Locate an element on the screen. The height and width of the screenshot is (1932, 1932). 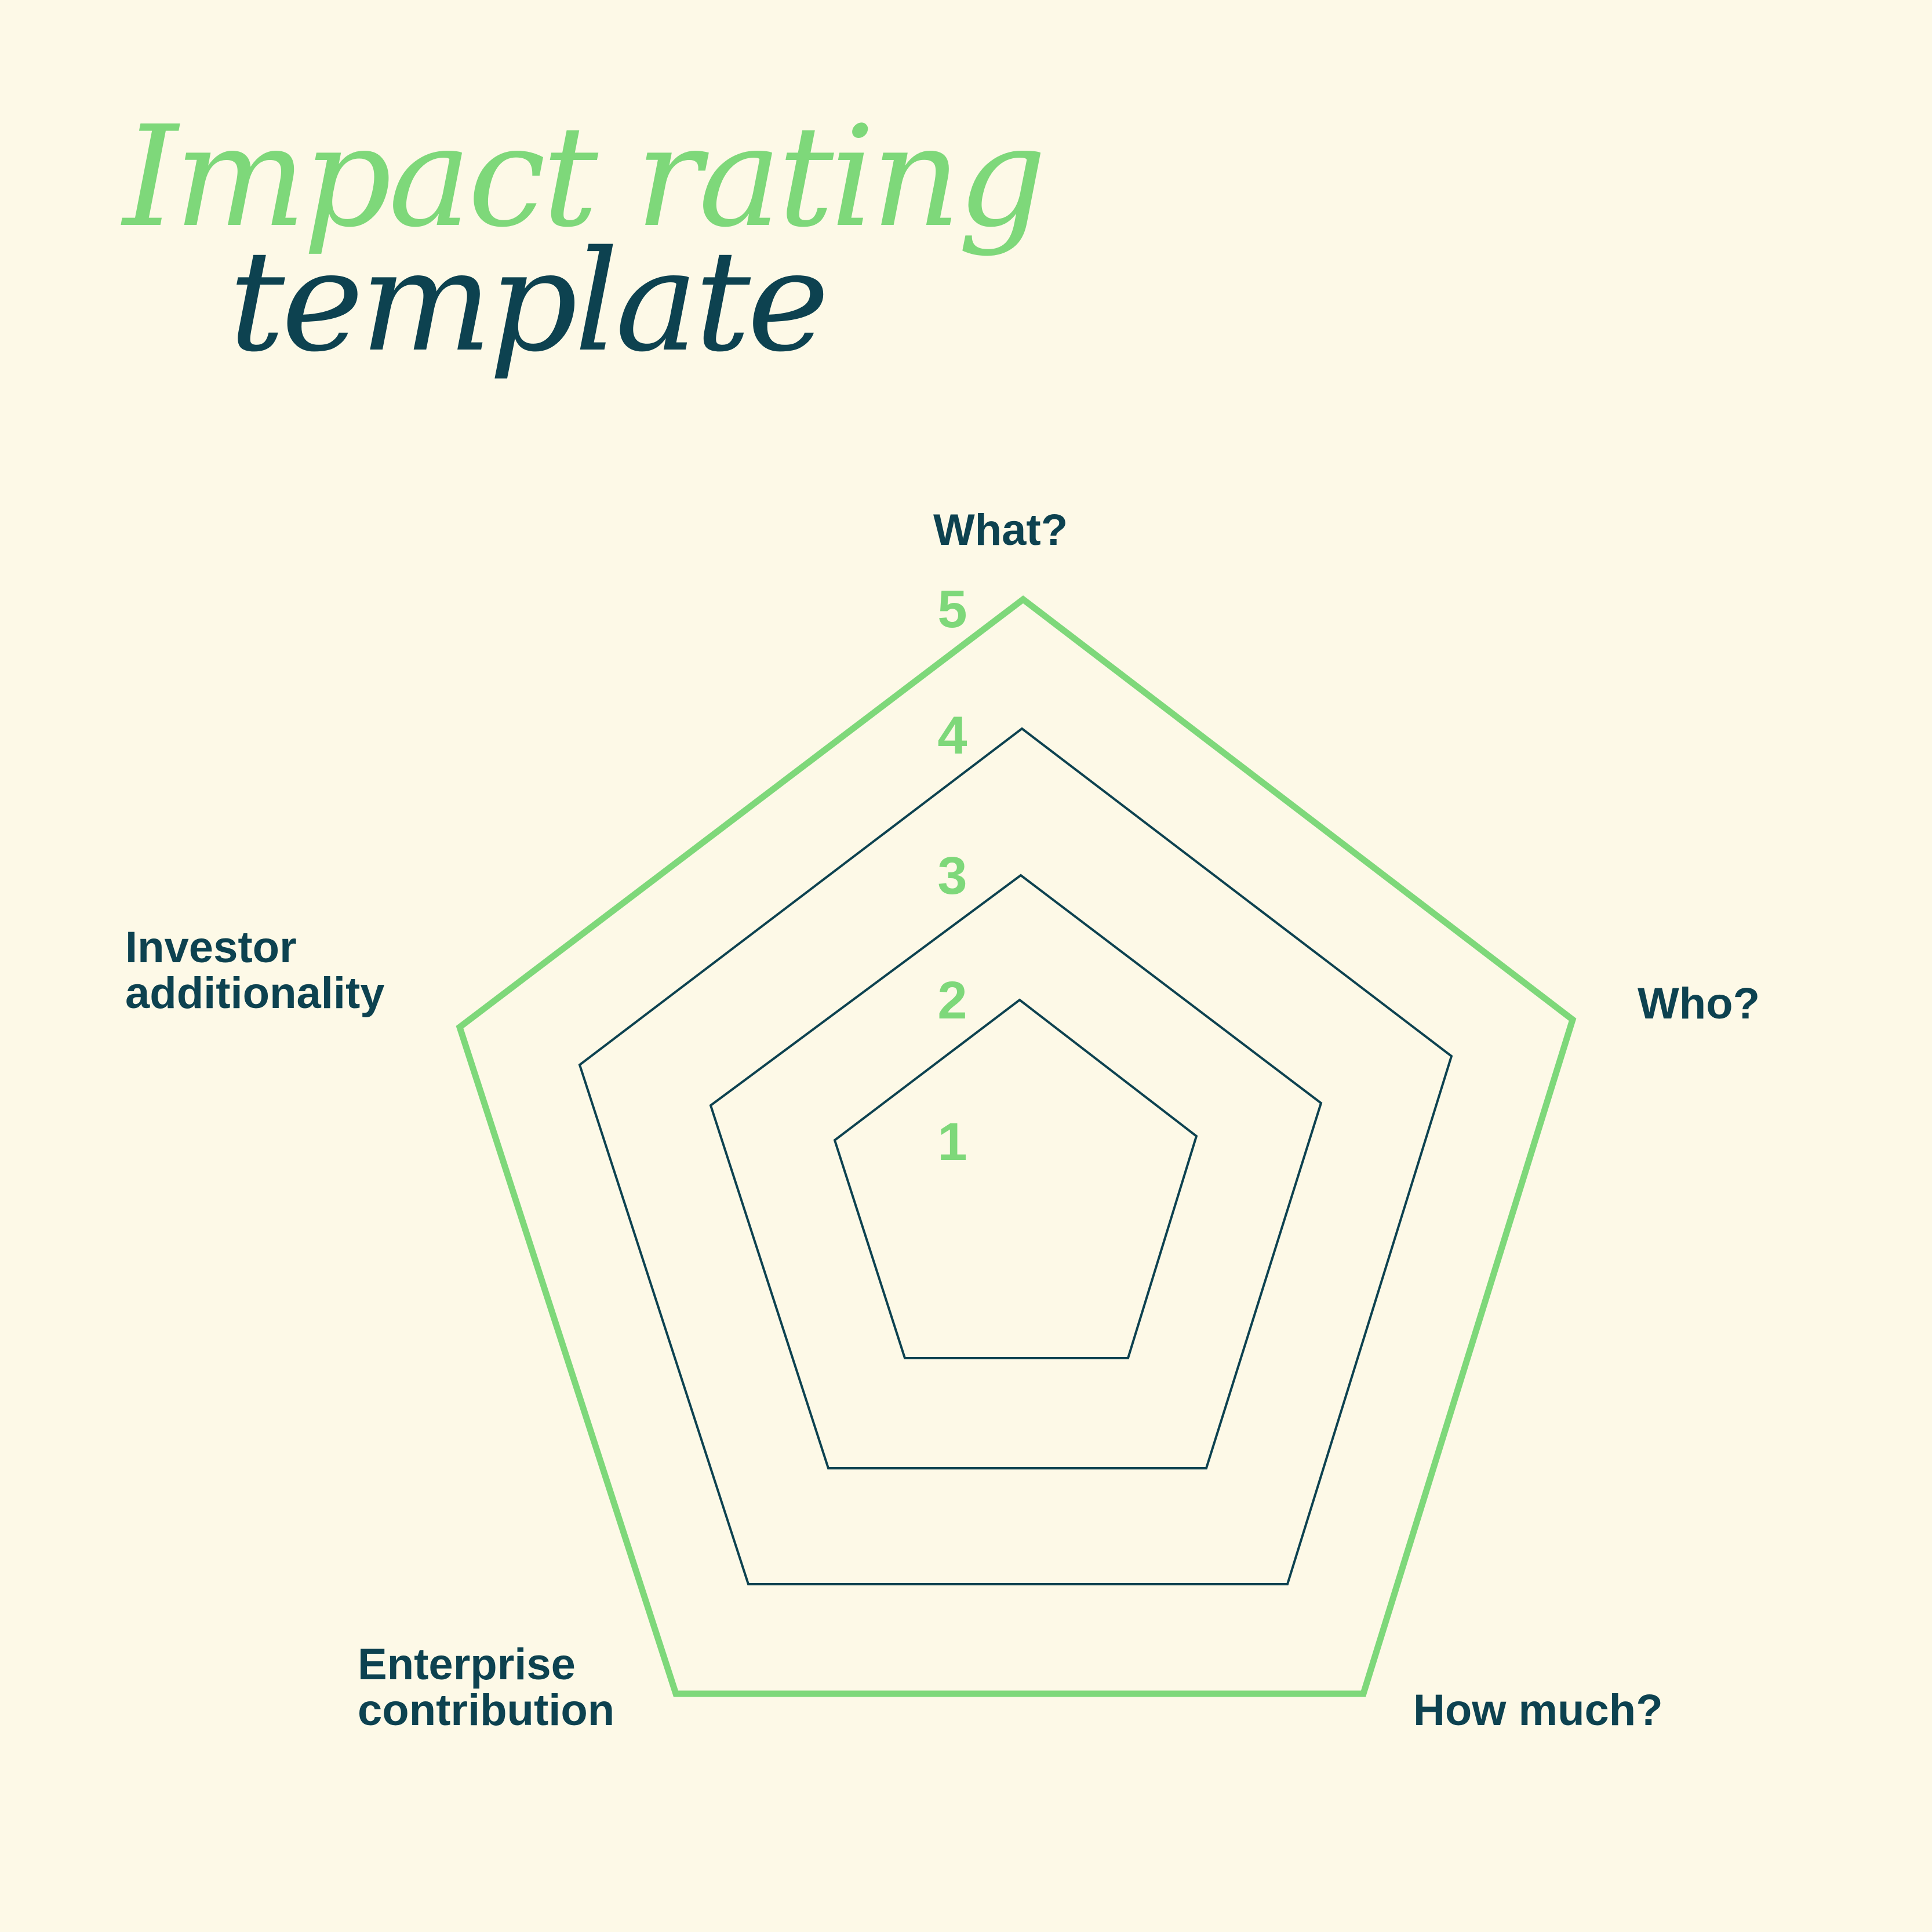
title-line-2: template is located at coordinates (529, 301).